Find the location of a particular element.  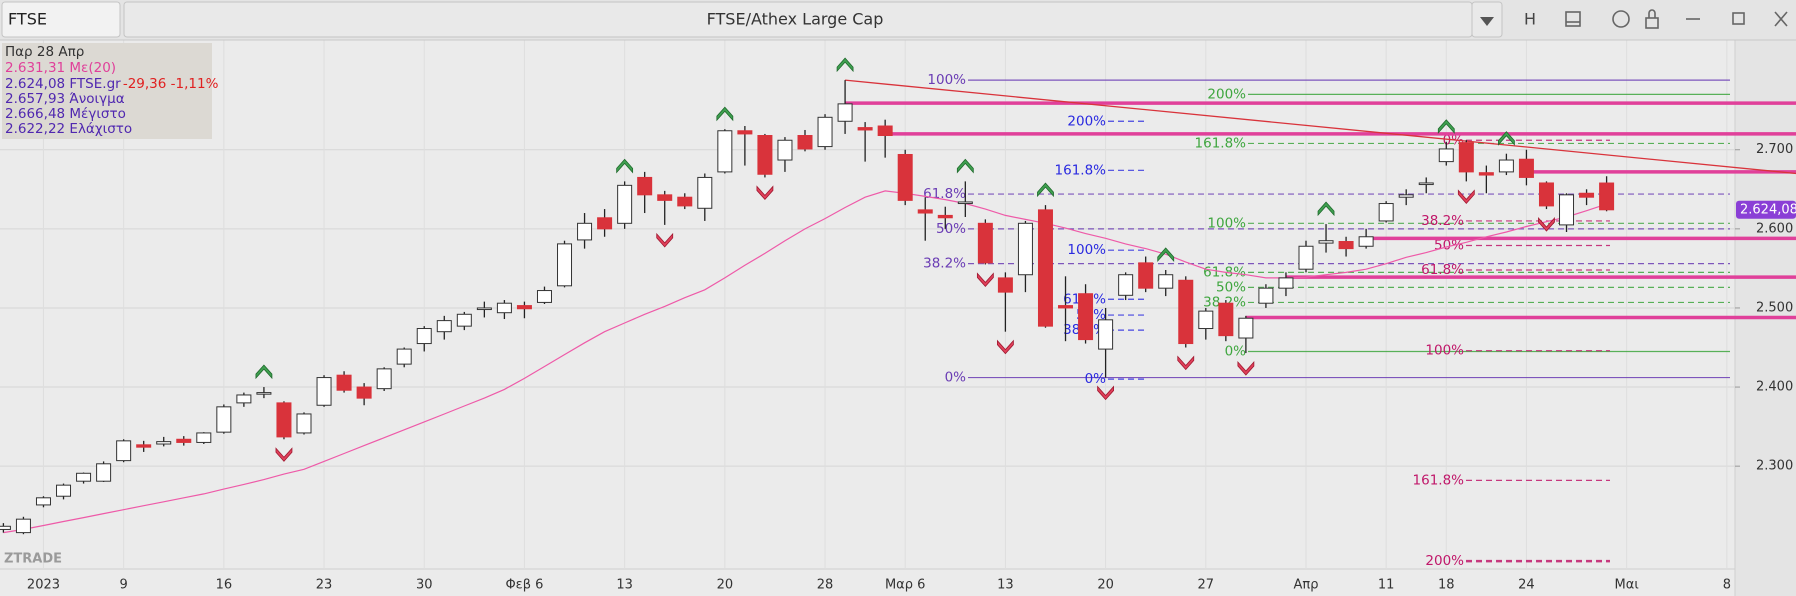

x-tick-label: 20 is located at coordinates (725, 585).